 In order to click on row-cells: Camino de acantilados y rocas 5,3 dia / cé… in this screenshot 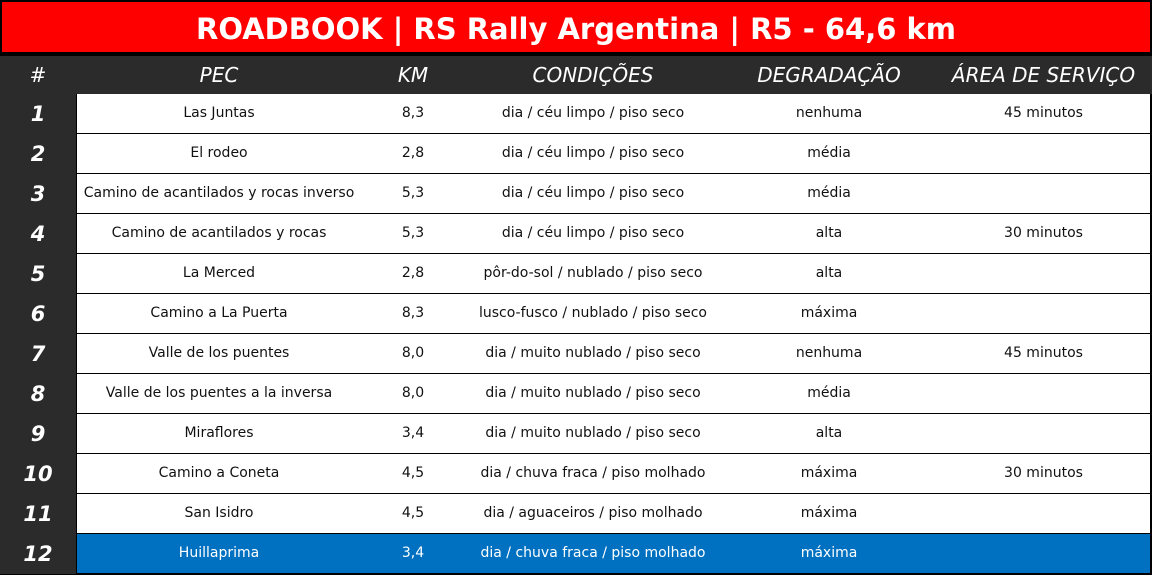, I will do `click(613, 234)`.